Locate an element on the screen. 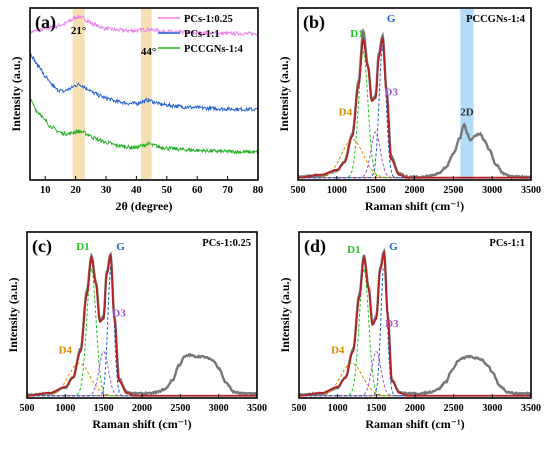 This screenshot has height=449, width=550. series-line-PCCGNs-1:4 is located at coordinates (144, 127).